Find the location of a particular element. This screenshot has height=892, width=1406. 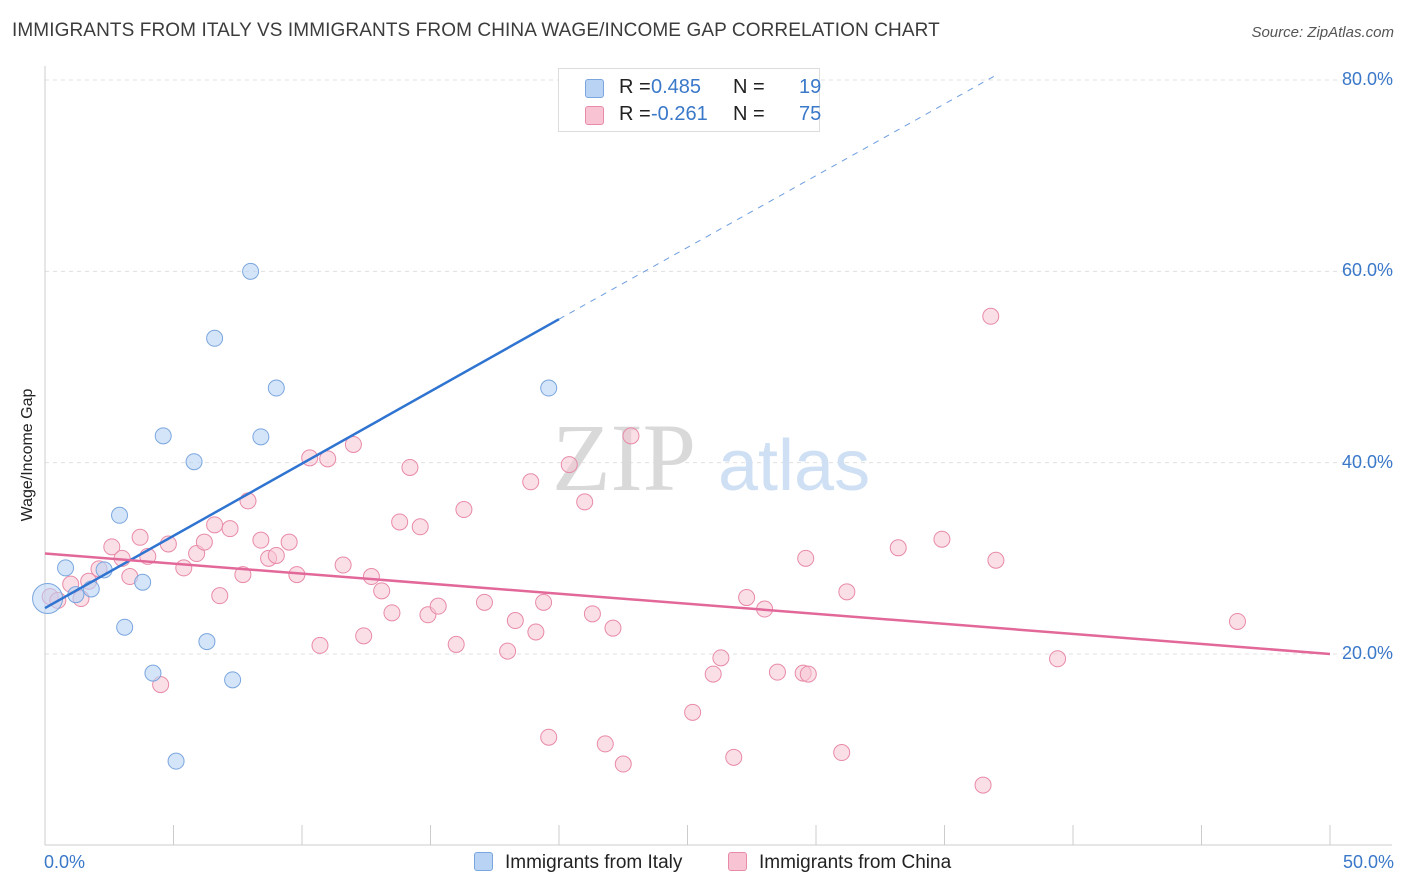

legend-r-value-italy: 0.485 is located at coordinates (676, 87).